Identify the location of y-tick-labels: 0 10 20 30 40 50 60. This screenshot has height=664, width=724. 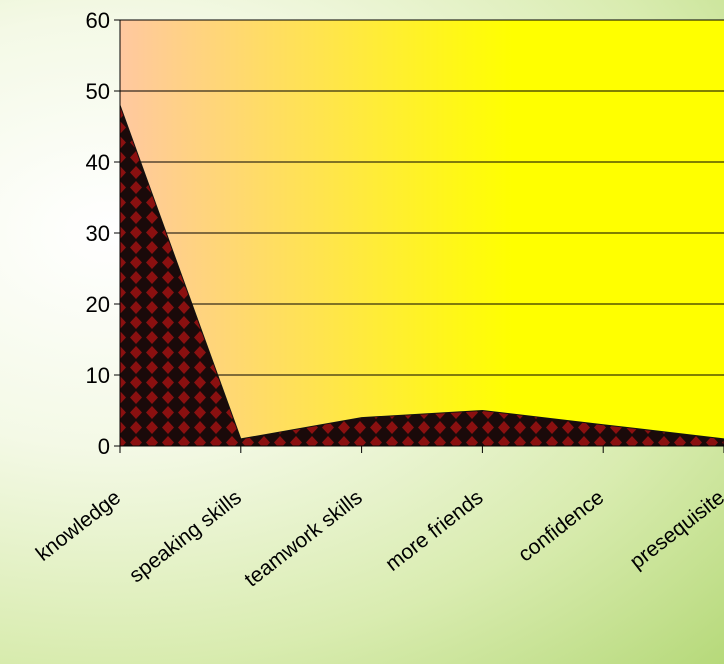
(98, 233).